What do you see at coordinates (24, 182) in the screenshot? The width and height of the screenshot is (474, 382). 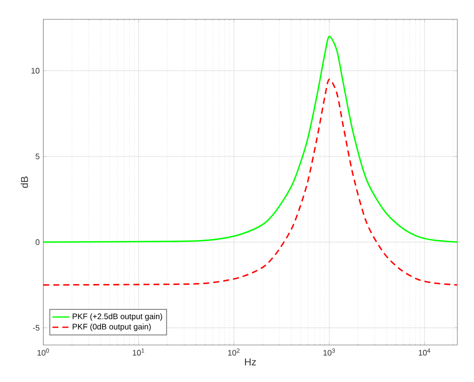 I see `y-axis-title: dB` at bounding box center [24, 182].